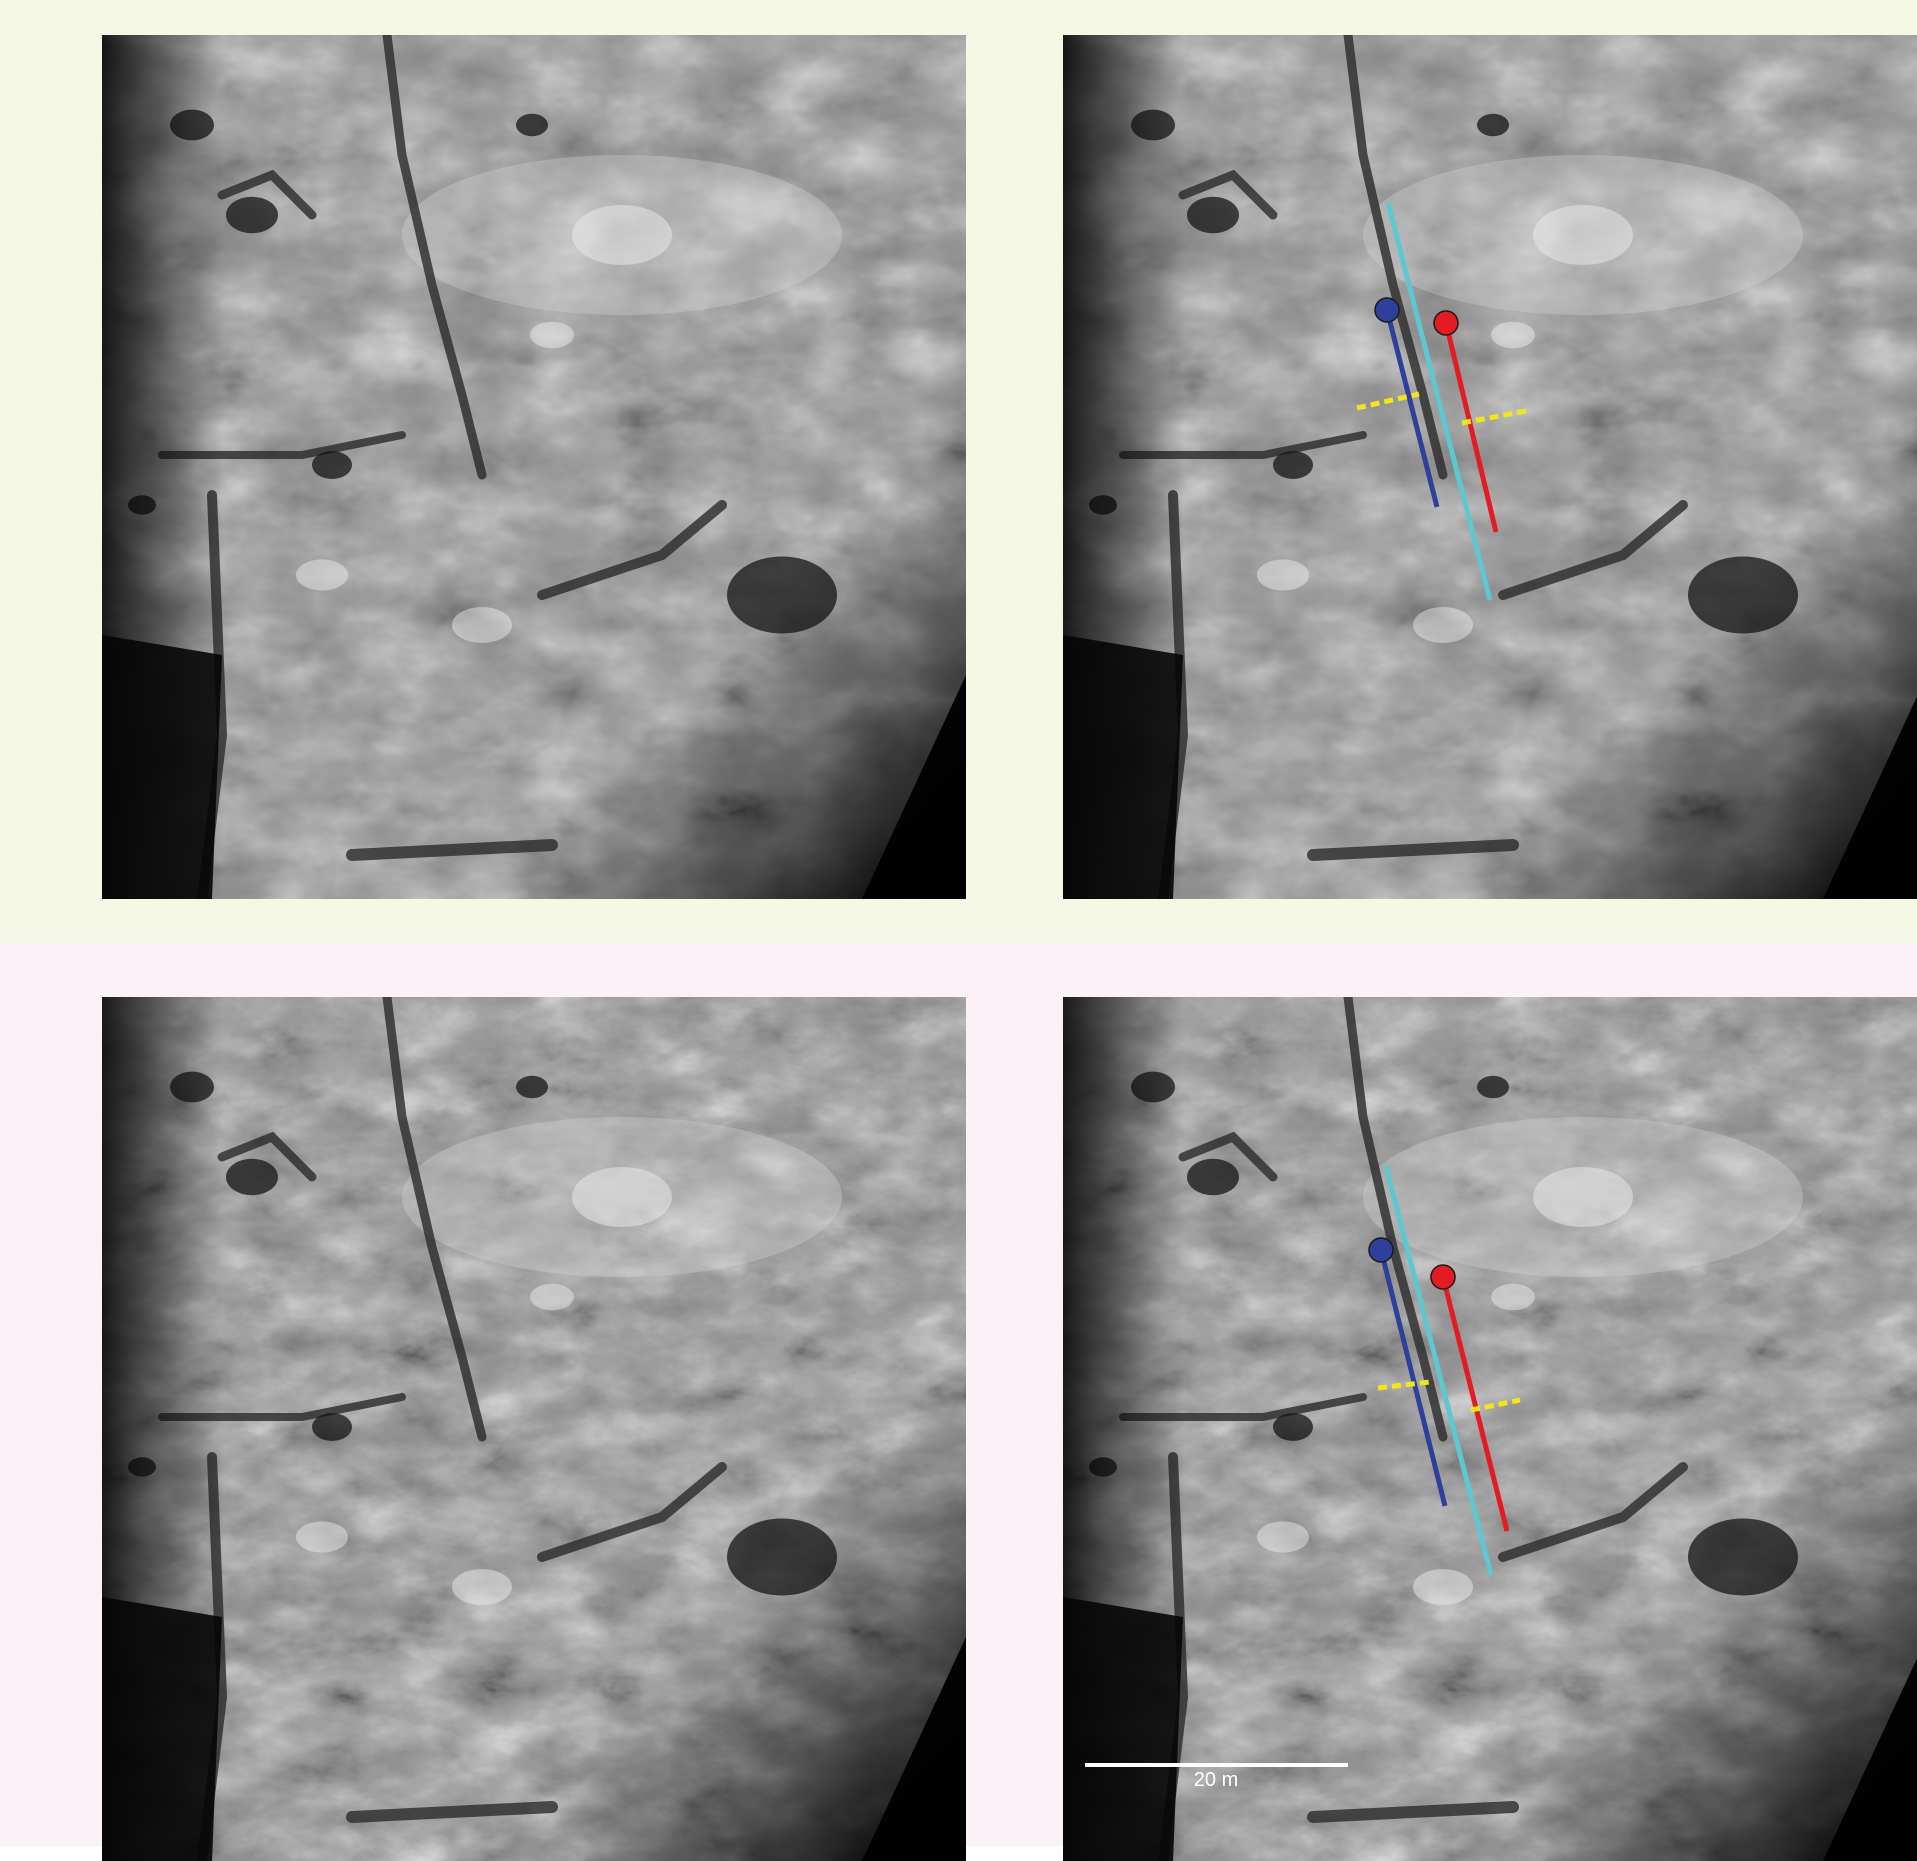  I want to click on annotations-2000, so click(1441, 401).